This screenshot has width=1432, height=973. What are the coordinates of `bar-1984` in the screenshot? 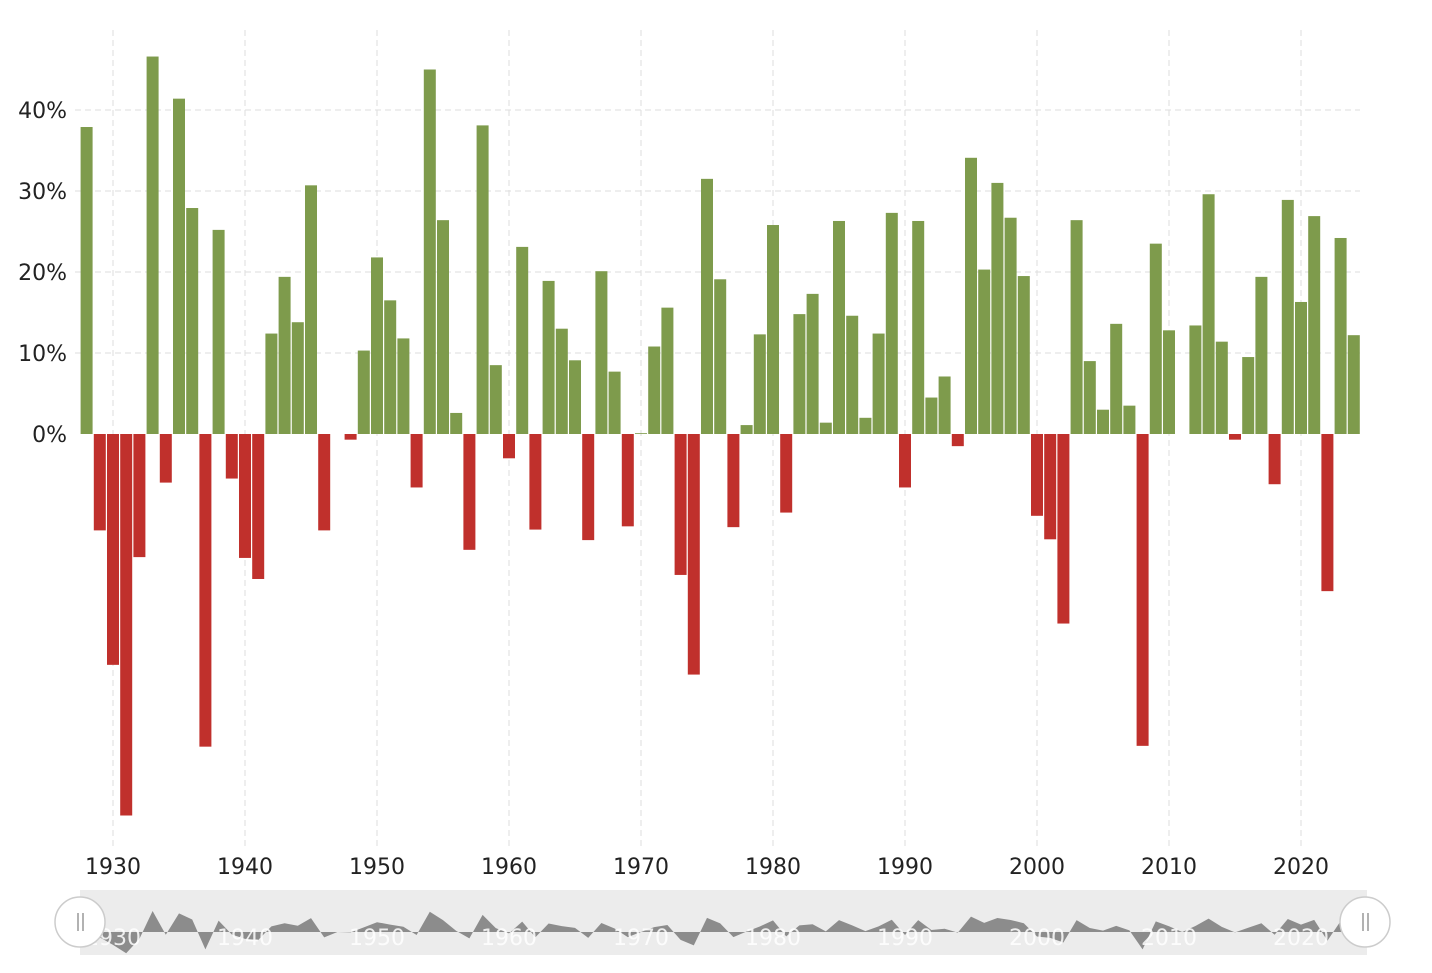 It's located at (825, 428).